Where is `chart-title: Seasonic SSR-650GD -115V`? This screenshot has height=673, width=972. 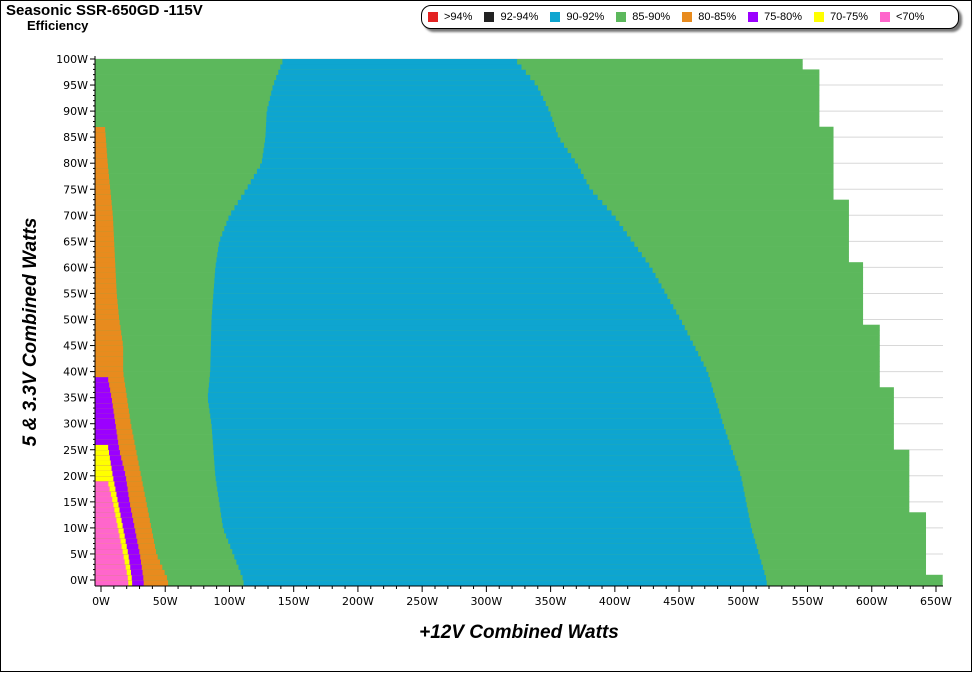 chart-title: Seasonic SSR-650GD -115V is located at coordinates (104, 10).